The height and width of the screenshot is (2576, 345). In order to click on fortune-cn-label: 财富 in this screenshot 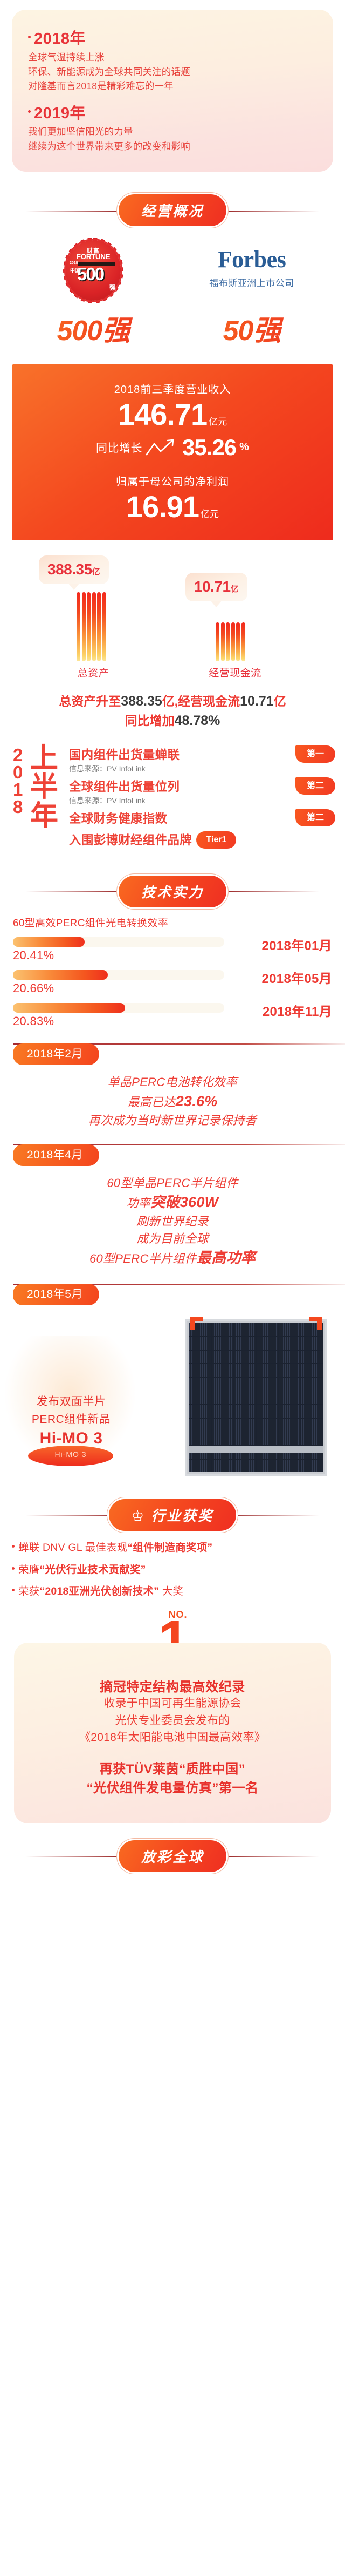, I will do `click(93, 251)`.